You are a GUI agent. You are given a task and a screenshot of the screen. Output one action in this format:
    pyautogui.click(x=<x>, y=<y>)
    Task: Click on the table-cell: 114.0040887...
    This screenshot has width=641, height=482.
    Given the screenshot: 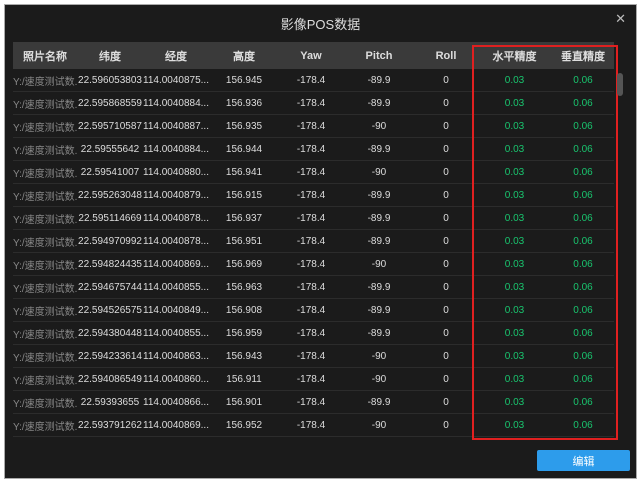 What is the action you would take?
    pyautogui.click(x=176, y=126)
    